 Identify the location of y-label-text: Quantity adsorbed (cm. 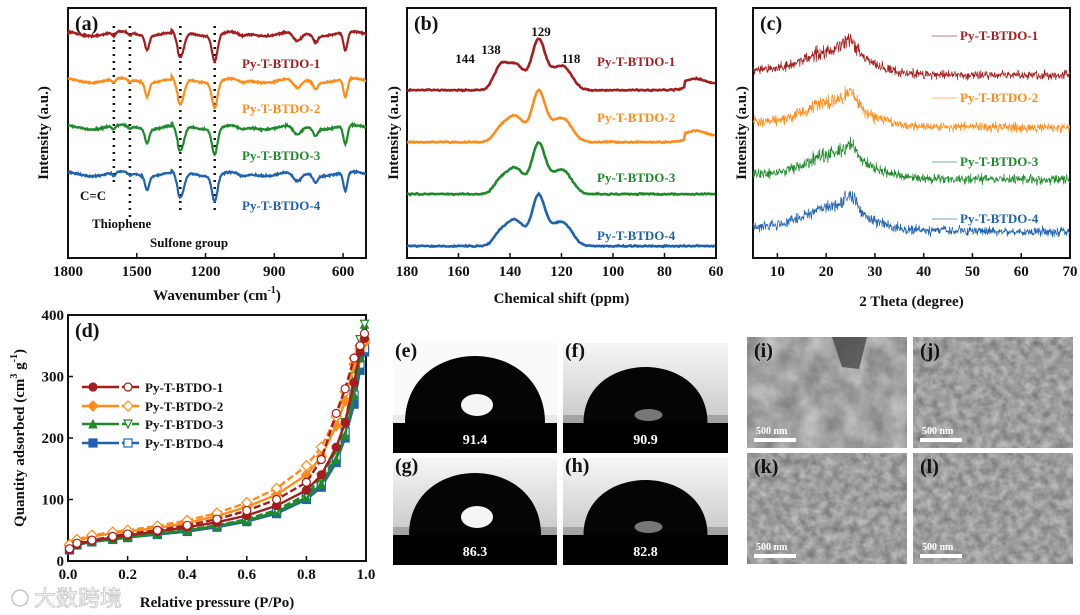
(20, 452).